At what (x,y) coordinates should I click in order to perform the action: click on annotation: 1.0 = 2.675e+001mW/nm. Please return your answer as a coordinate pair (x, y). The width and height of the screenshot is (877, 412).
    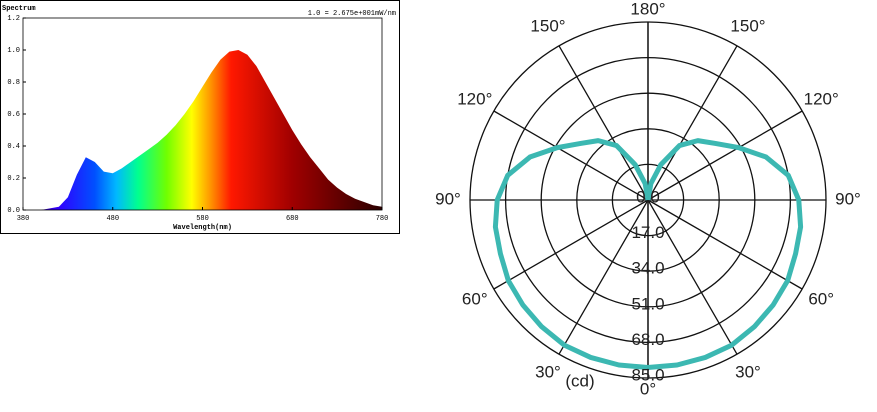
    Looking at the image, I should click on (352, 14).